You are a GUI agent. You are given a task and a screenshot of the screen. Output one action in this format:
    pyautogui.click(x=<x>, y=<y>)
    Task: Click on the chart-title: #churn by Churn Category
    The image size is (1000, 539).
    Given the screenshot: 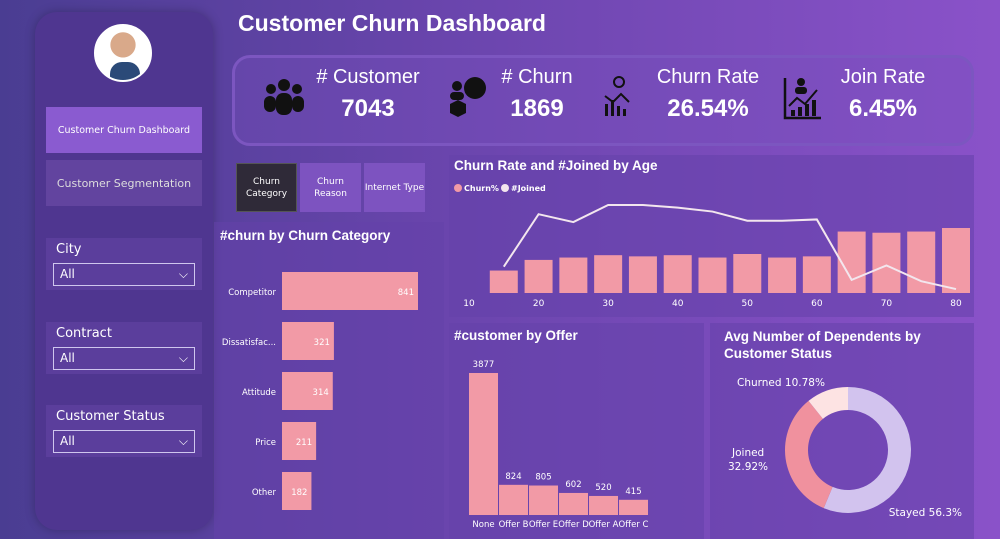 What is the action you would take?
    pyautogui.click(x=305, y=235)
    